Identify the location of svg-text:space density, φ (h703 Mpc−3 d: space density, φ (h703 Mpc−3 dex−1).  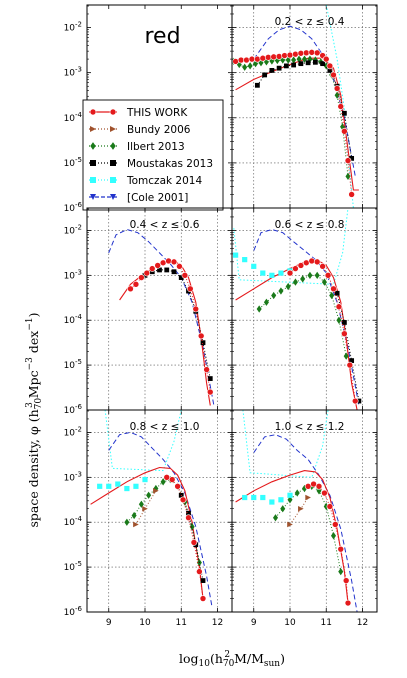
(34, 420).